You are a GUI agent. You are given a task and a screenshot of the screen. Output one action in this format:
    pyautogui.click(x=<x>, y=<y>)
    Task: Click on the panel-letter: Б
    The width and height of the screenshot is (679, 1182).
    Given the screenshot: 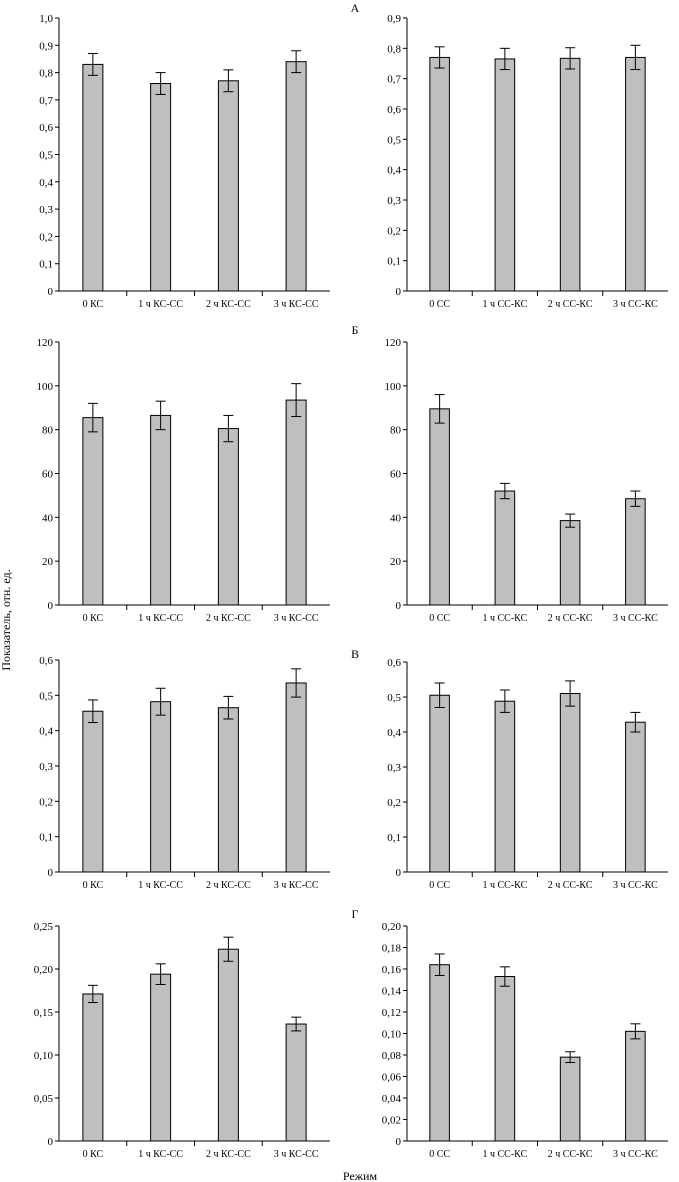 What is the action you would take?
    pyautogui.click(x=355, y=330)
    